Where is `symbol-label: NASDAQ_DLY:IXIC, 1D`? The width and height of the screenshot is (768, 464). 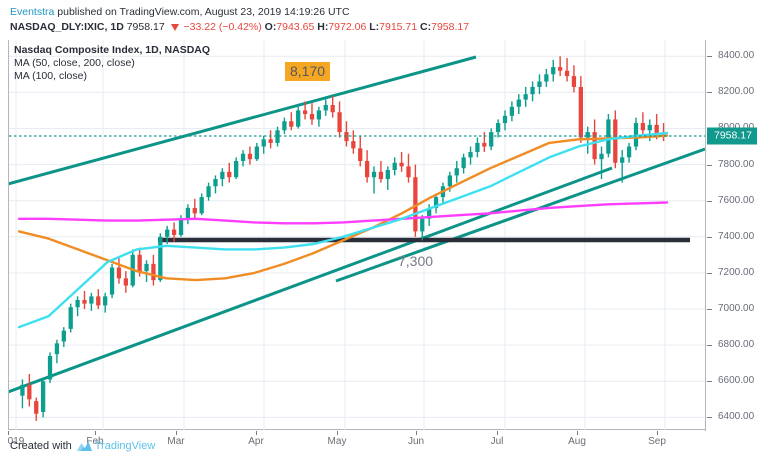
symbol-label: NASDAQ_DLY:IXIC, 1D is located at coordinates (67, 27).